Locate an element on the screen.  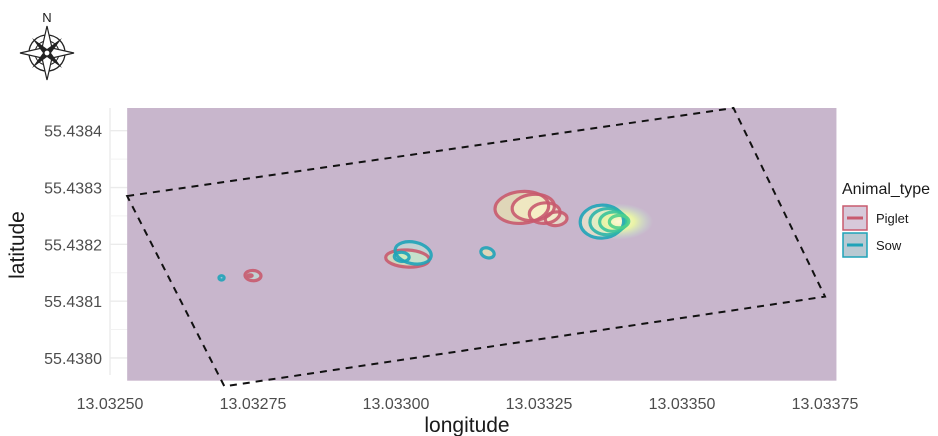
x-tick-label: 13.03350 is located at coordinates (682, 404).